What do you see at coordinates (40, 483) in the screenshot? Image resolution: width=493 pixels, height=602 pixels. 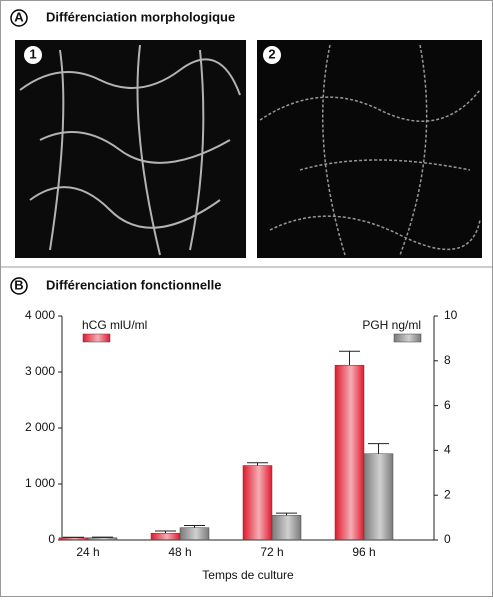 I see `y-tick-label: 1 000` at bounding box center [40, 483].